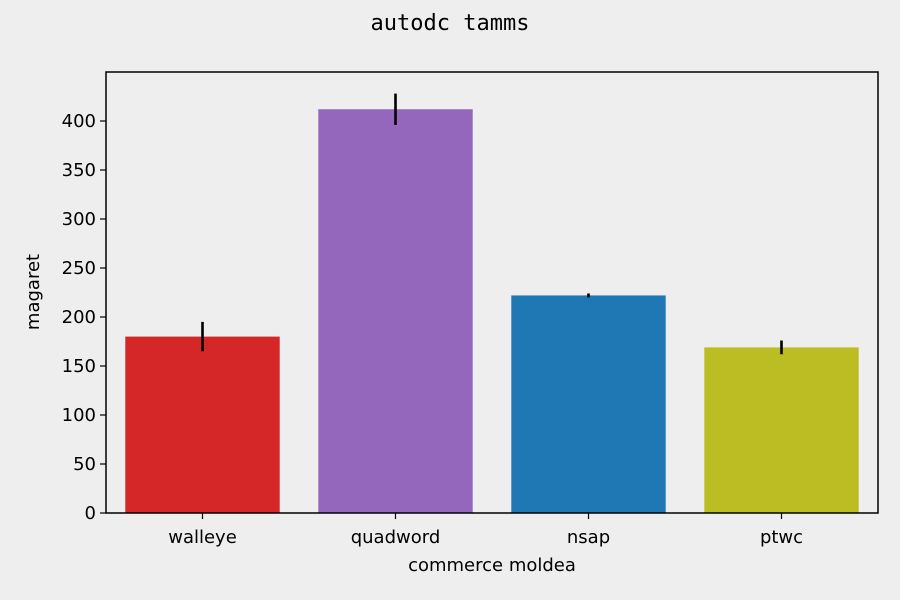 Image resolution: width=900 pixels, height=600 pixels. What do you see at coordinates (396, 537) in the screenshot?
I see `x-tick-label: quadword` at bounding box center [396, 537].